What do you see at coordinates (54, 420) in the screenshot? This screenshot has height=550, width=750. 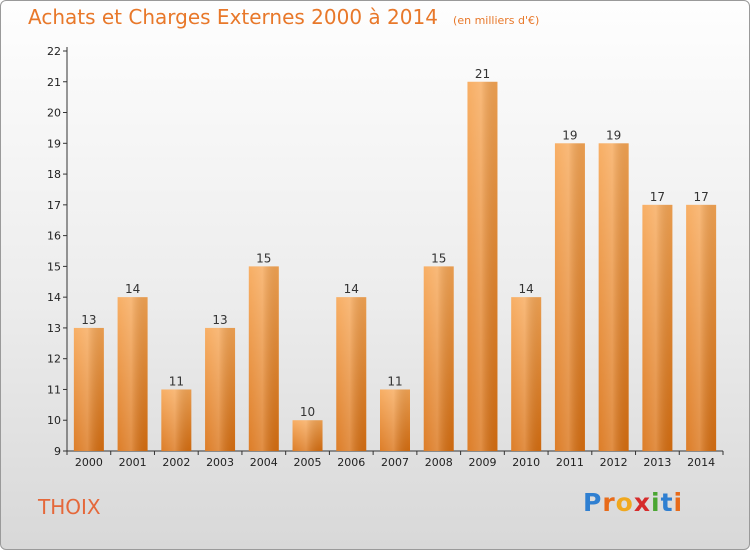 I see `y-tick-label: 10` at bounding box center [54, 420].